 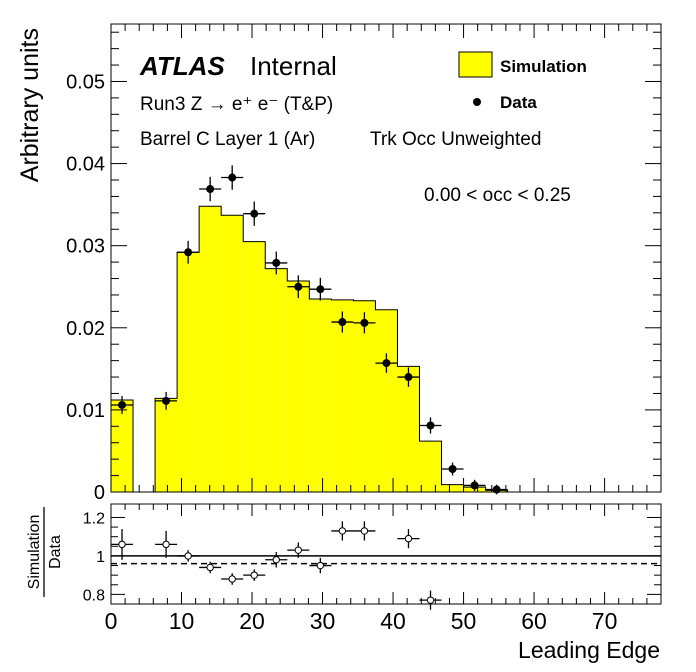 I want to click on ratio-reference-lines, so click(x=386, y=560).